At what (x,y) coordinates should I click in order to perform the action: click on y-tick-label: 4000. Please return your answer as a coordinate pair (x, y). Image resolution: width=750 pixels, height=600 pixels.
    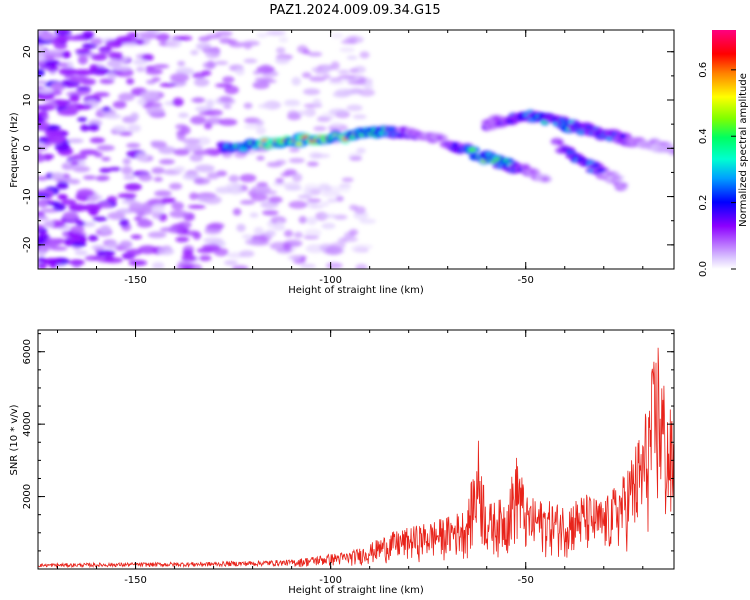
    Looking at the image, I should click on (27, 423).